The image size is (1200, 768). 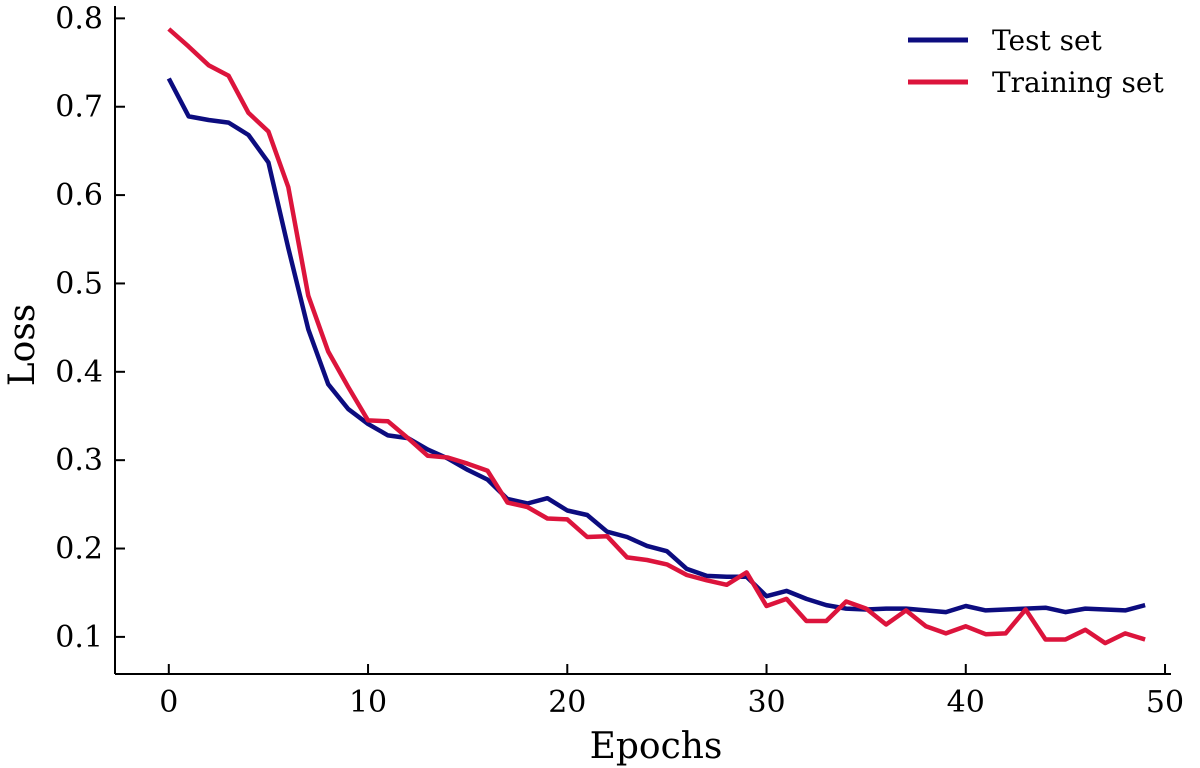 What do you see at coordinates (90, 328) in the screenshot?
I see `y-ticks: 0.1 0.2 0.3 0.4 0.5 0.6 0.7 0.8` at bounding box center [90, 328].